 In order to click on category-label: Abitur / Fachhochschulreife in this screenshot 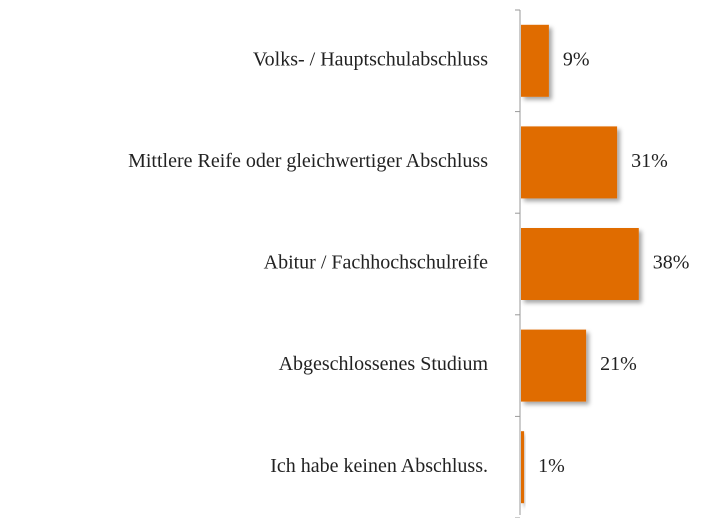, I will do `click(376, 263)`.